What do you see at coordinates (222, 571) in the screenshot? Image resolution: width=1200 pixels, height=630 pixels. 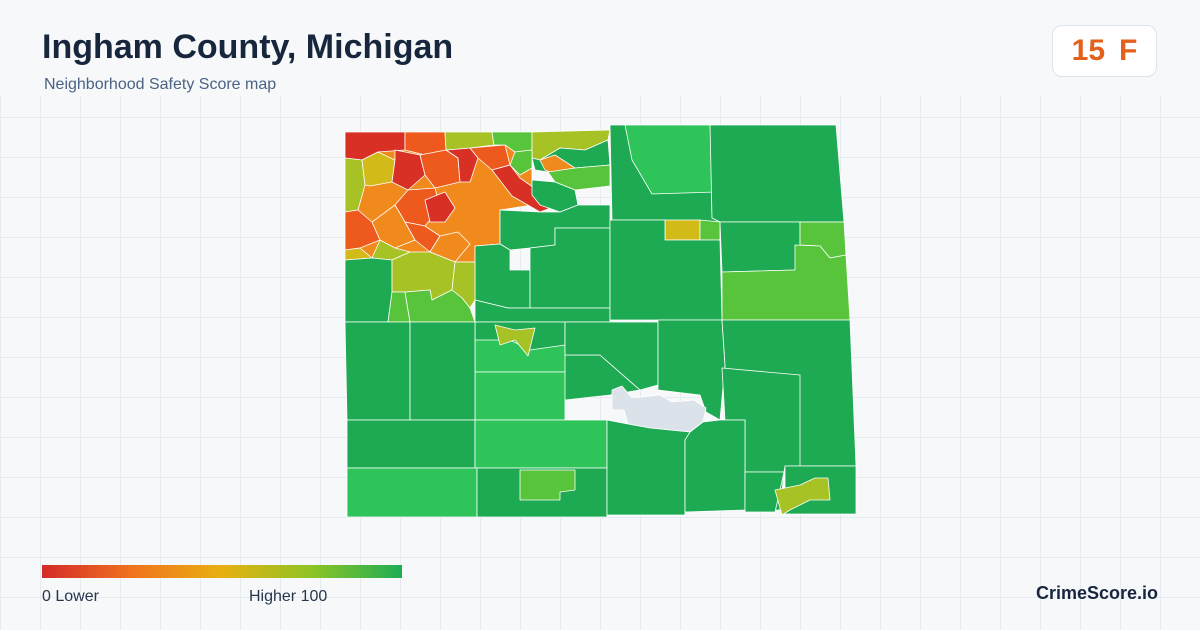 I see `legend-gradient` at bounding box center [222, 571].